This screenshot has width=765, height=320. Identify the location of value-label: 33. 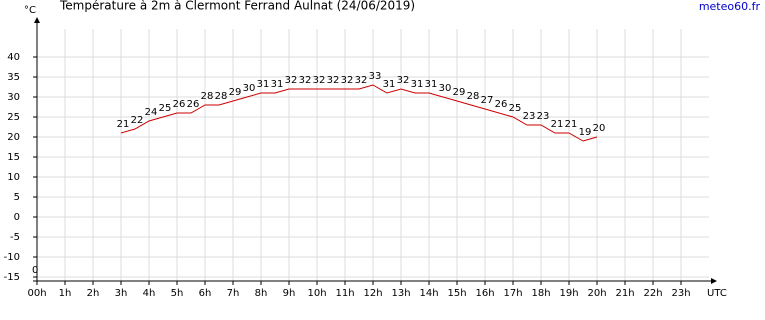
(375, 76).